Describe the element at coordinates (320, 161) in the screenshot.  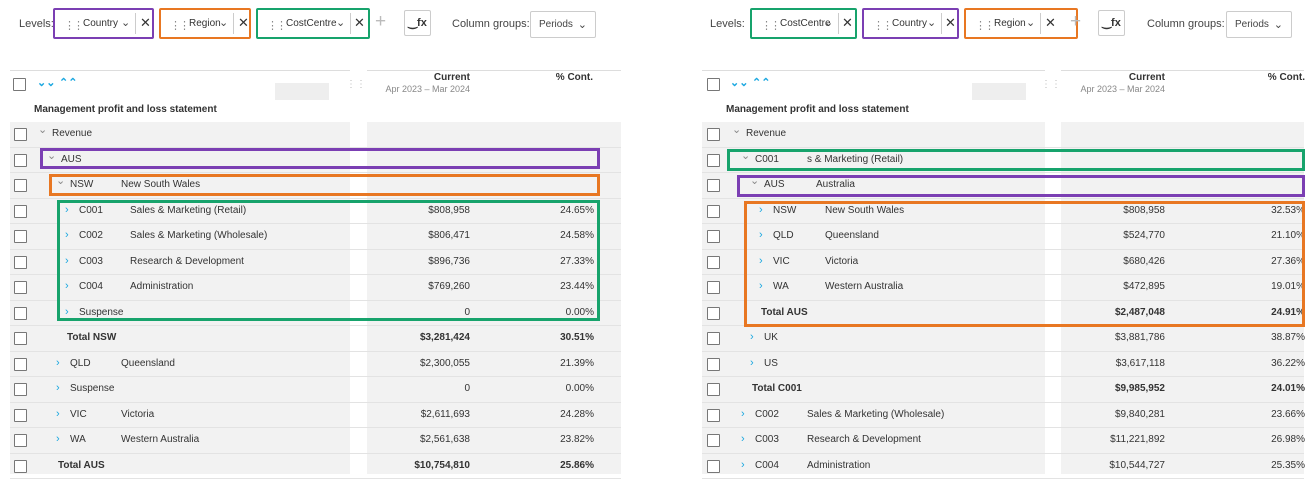
I see `table-row: ⌄AUS` at that location.